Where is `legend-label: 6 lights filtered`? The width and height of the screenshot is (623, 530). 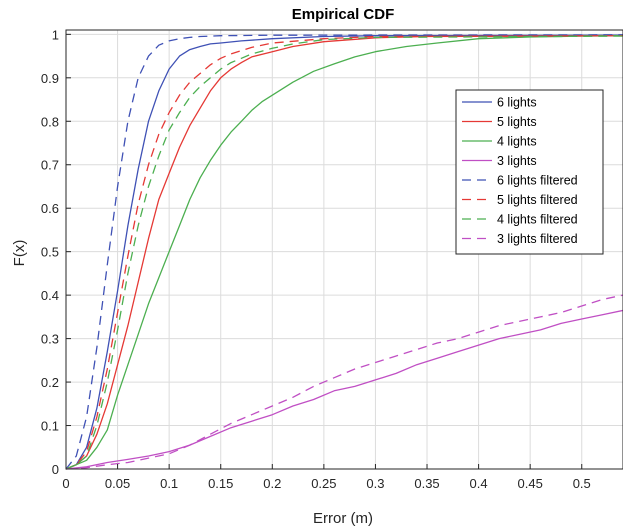 legend-label: 6 lights filtered is located at coordinates (537, 181).